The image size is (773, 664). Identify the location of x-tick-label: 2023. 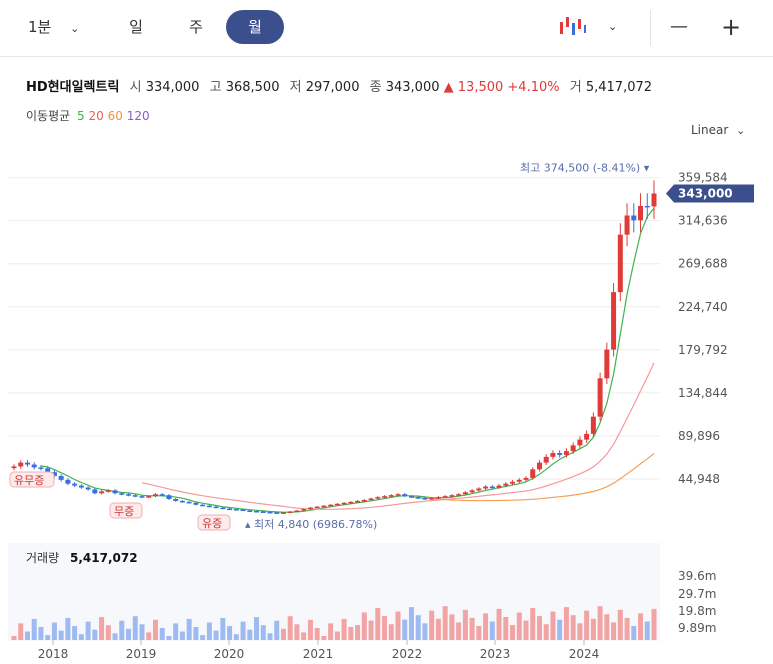
(495, 654).